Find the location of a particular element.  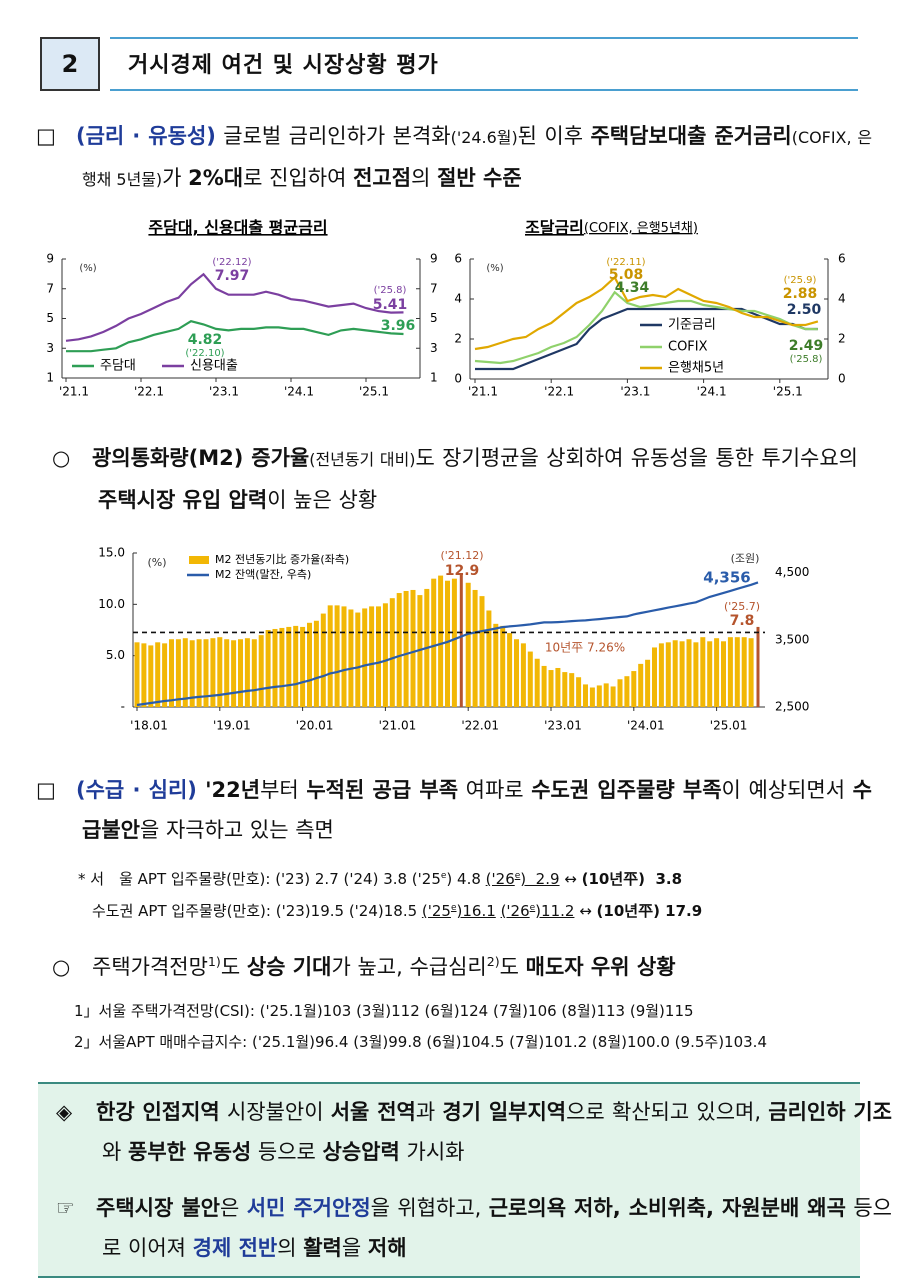

text-run: 상승압력 is located at coordinates (361, 1152).